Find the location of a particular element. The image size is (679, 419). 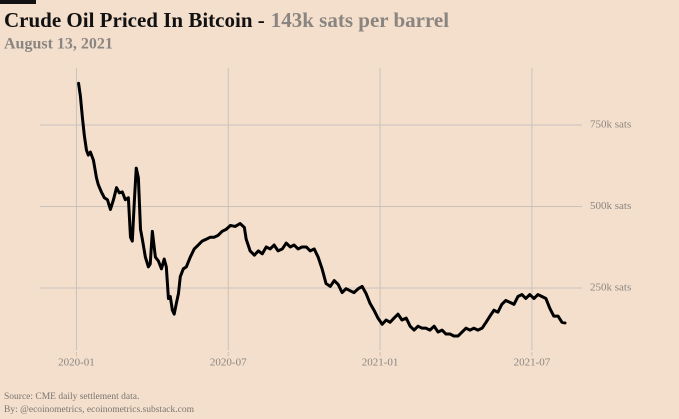

source-note: Source: CME daily settlement data. is located at coordinates (71, 397).